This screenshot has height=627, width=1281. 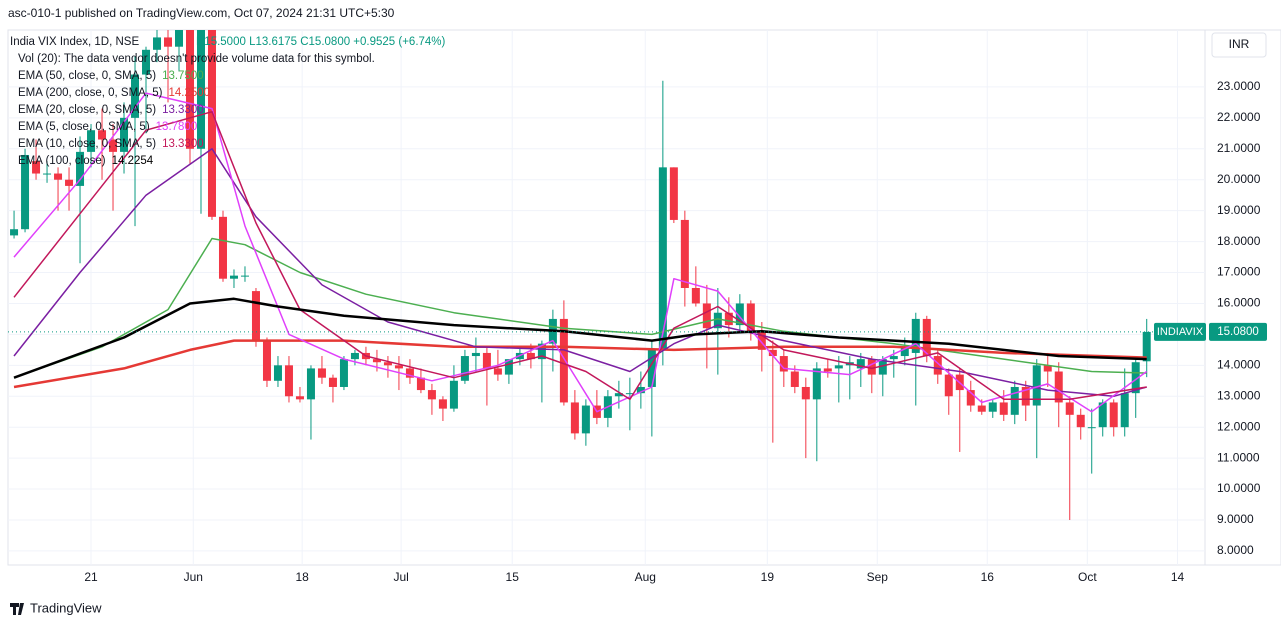 What do you see at coordinates (84, 127) in the screenshot?
I see `legend-name: EMA (5, close, 0, SMA, 5)` at bounding box center [84, 127].